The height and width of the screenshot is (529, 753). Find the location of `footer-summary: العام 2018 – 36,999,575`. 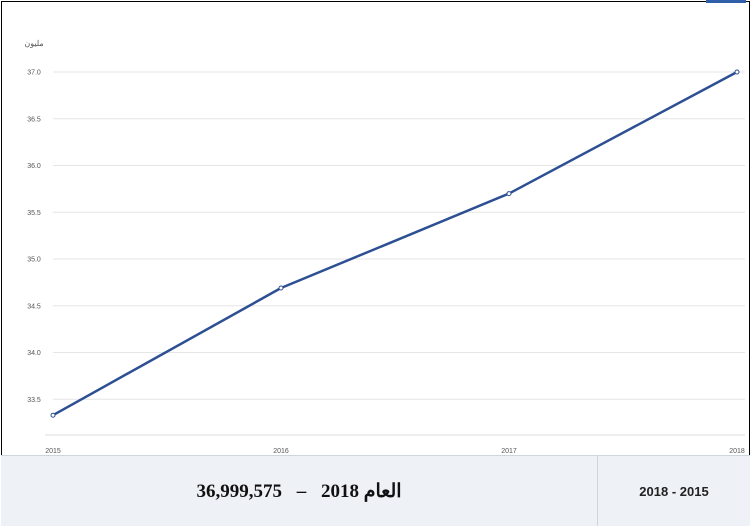

footer-summary: العام 2018 – 36,999,575 is located at coordinates (299, 491).